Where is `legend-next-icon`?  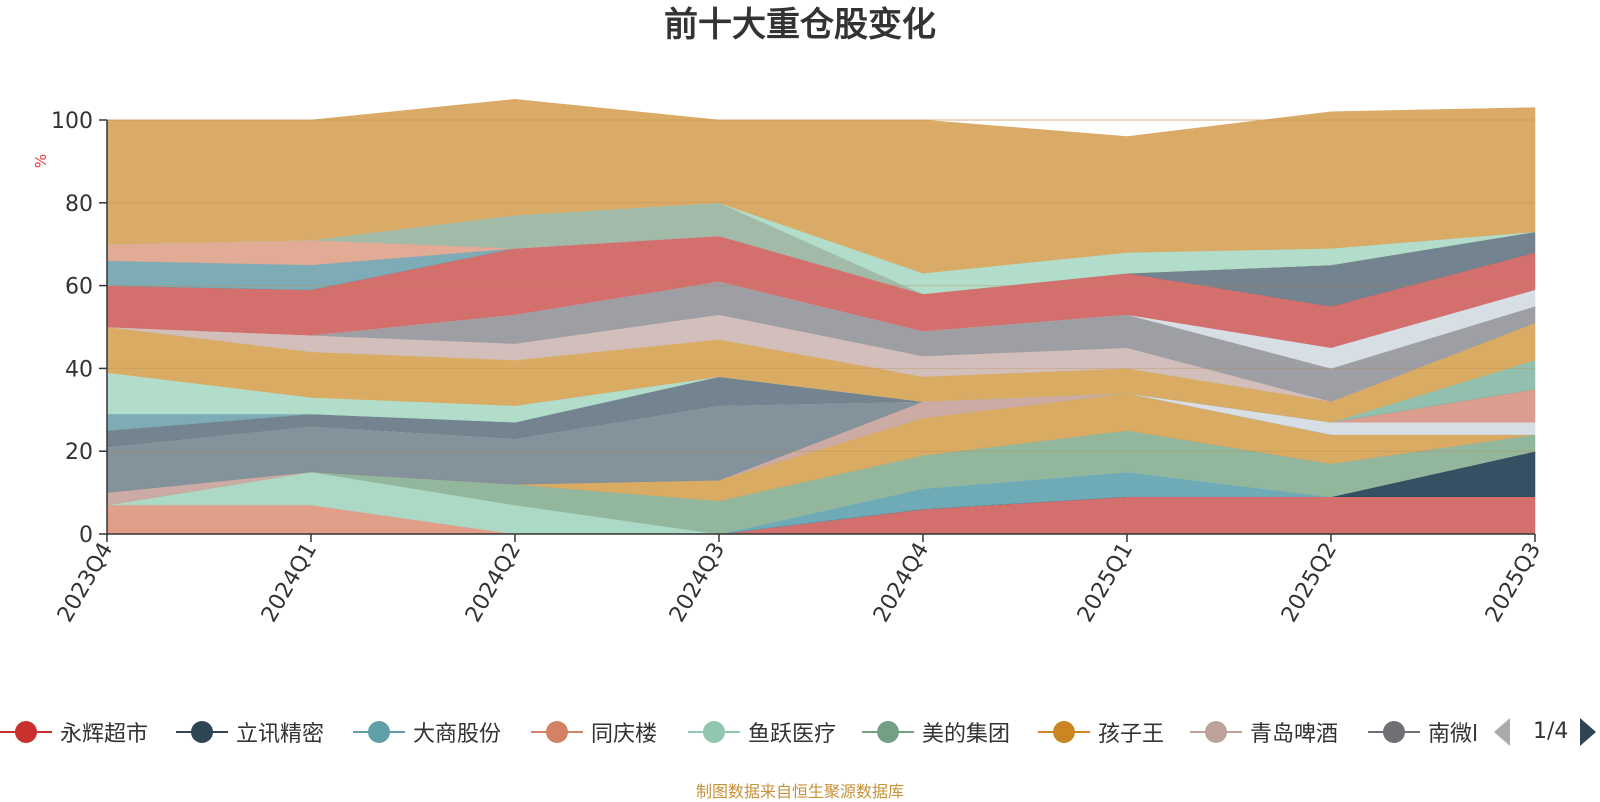
legend-next-icon is located at coordinates (1588, 732).